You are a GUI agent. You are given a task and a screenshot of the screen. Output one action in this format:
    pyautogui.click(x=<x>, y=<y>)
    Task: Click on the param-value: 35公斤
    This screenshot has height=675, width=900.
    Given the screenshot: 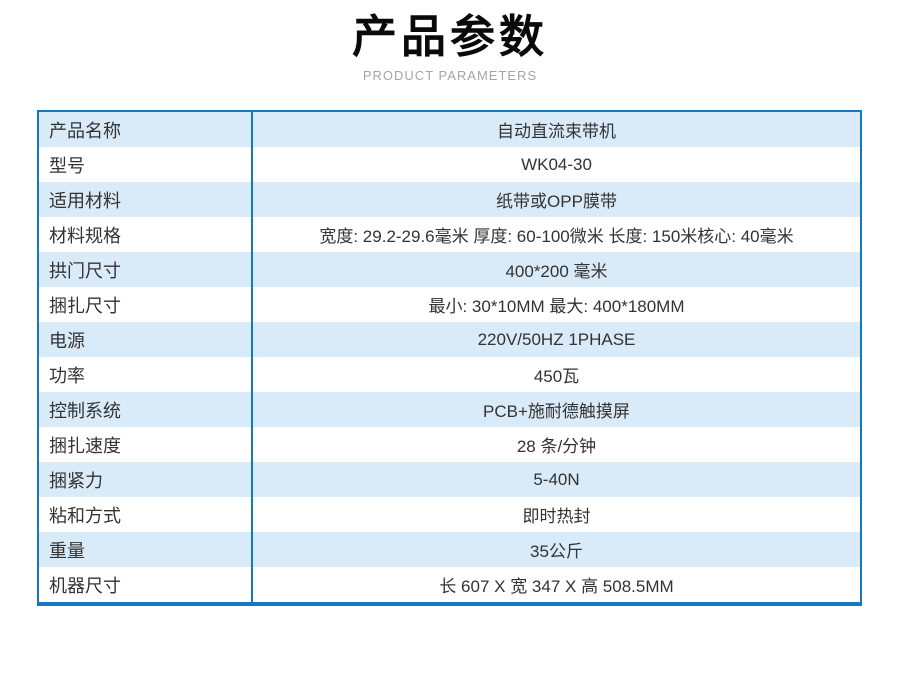 What is the action you would take?
    pyautogui.click(x=556, y=551)
    